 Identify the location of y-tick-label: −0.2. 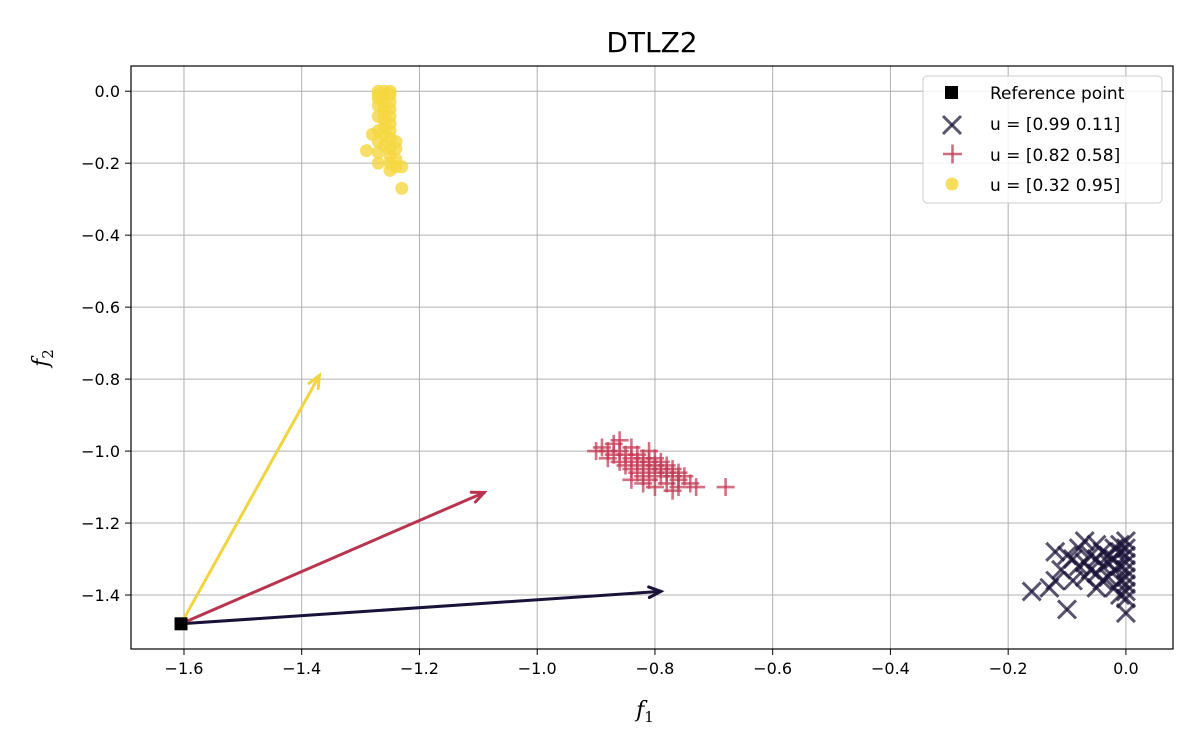
(100, 163).